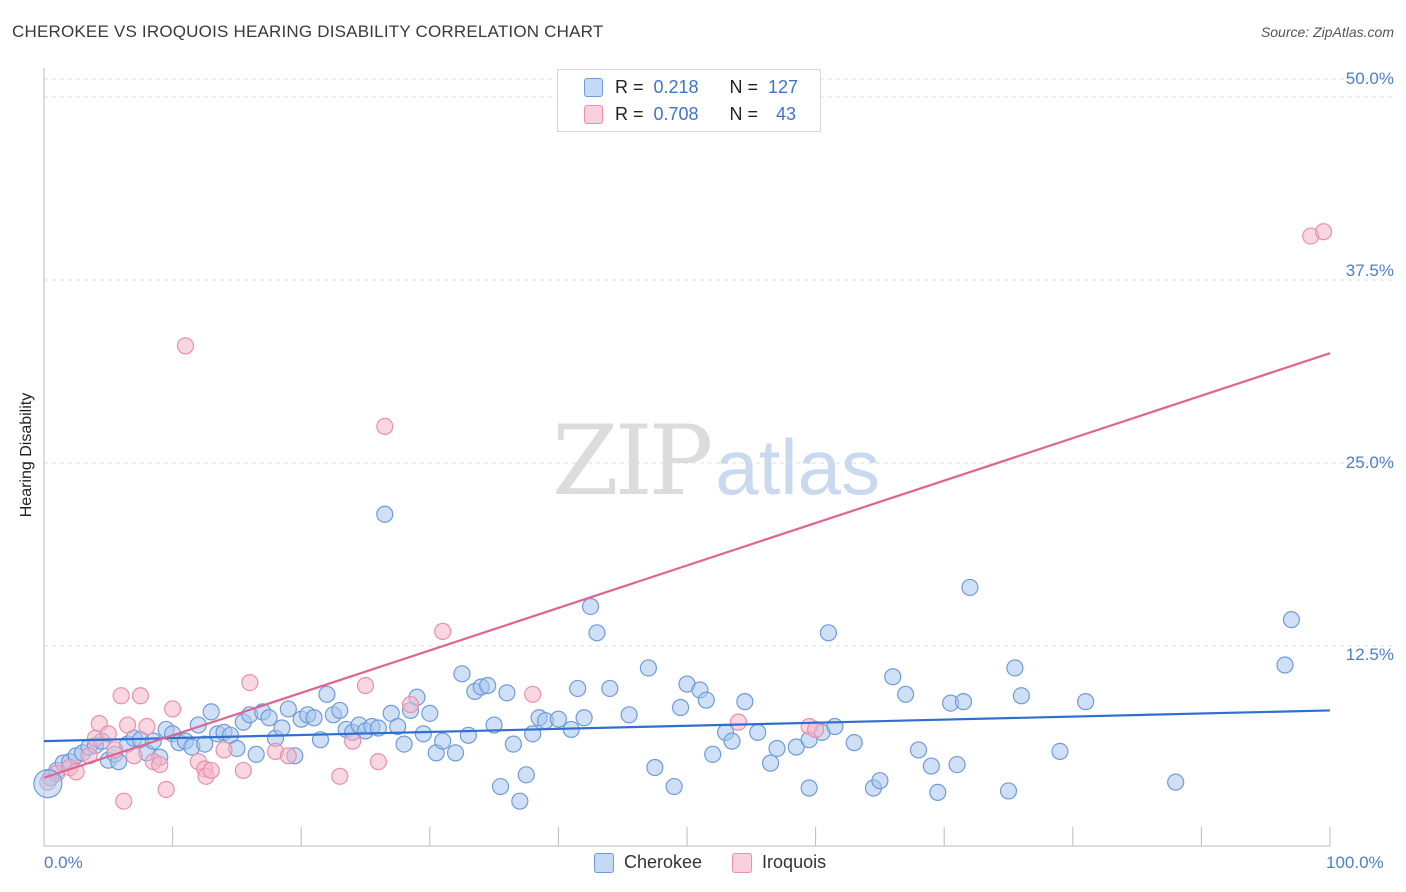 The height and width of the screenshot is (892, 1406). Describe the element at coordinates (1369, 270) in the screenshot. I see `y-tick-label: 37.5%` at that location.